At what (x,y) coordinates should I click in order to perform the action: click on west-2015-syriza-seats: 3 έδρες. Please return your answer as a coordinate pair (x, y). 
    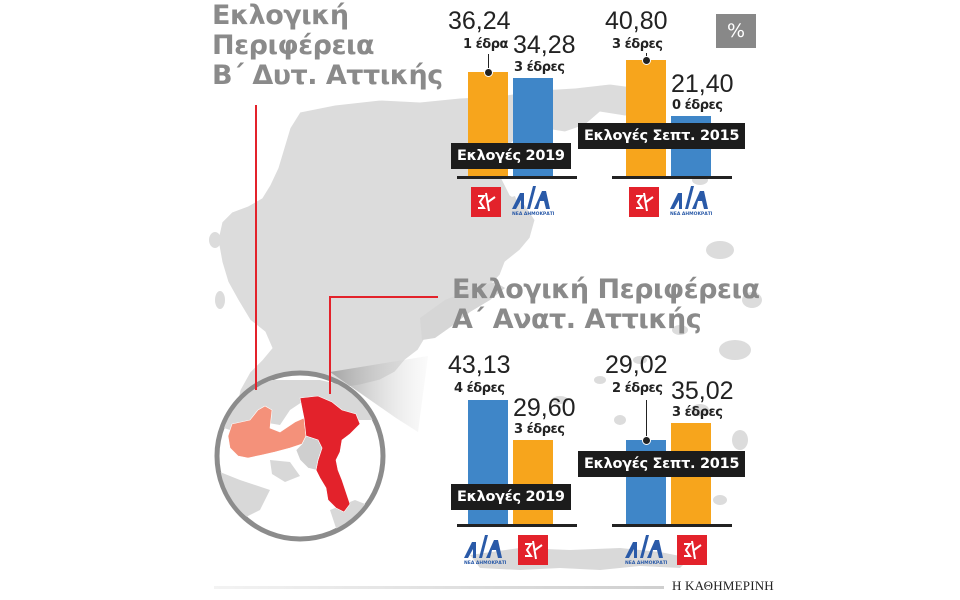
    Looking at the image, I should click on (637, 44).